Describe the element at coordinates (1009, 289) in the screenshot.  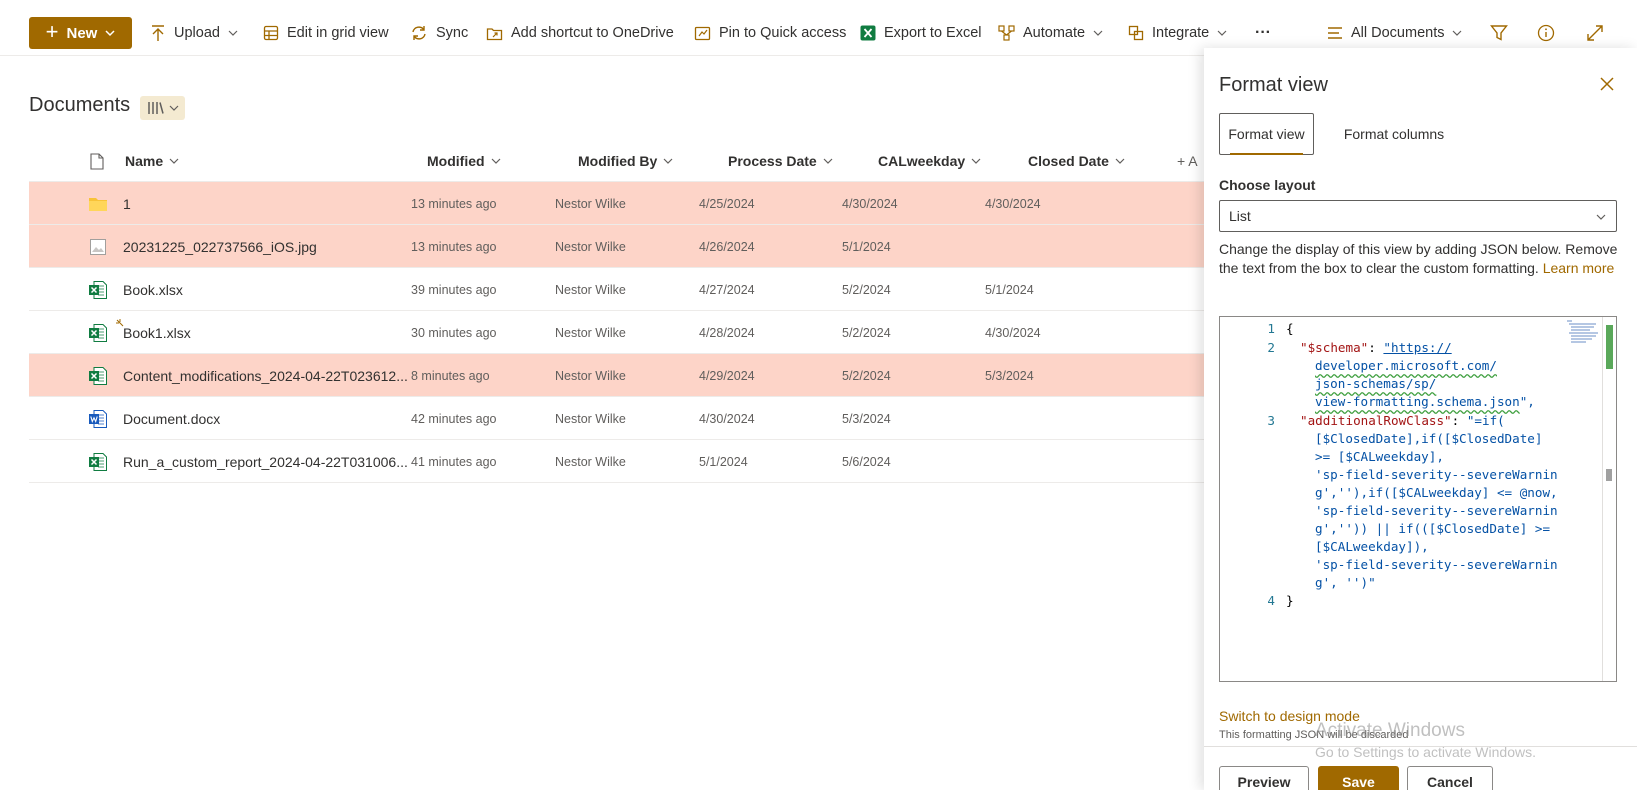
I see `closed-date-cell: 5/1/2024` at that location.